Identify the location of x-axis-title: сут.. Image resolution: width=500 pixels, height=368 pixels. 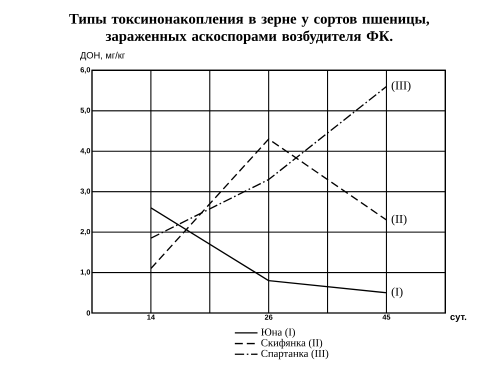
(458, 318).